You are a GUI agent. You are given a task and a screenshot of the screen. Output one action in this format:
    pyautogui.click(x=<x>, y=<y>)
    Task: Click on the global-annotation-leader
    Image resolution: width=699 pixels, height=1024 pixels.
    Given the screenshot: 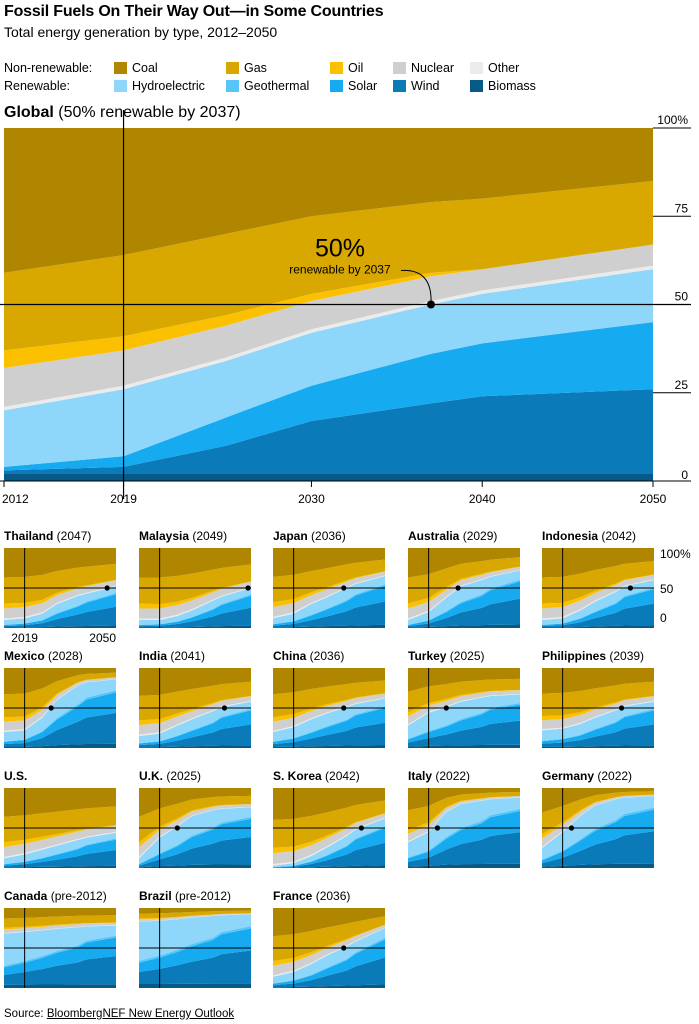 What is the action you would take?
    pyautogui.click(x=416, y=287)
    